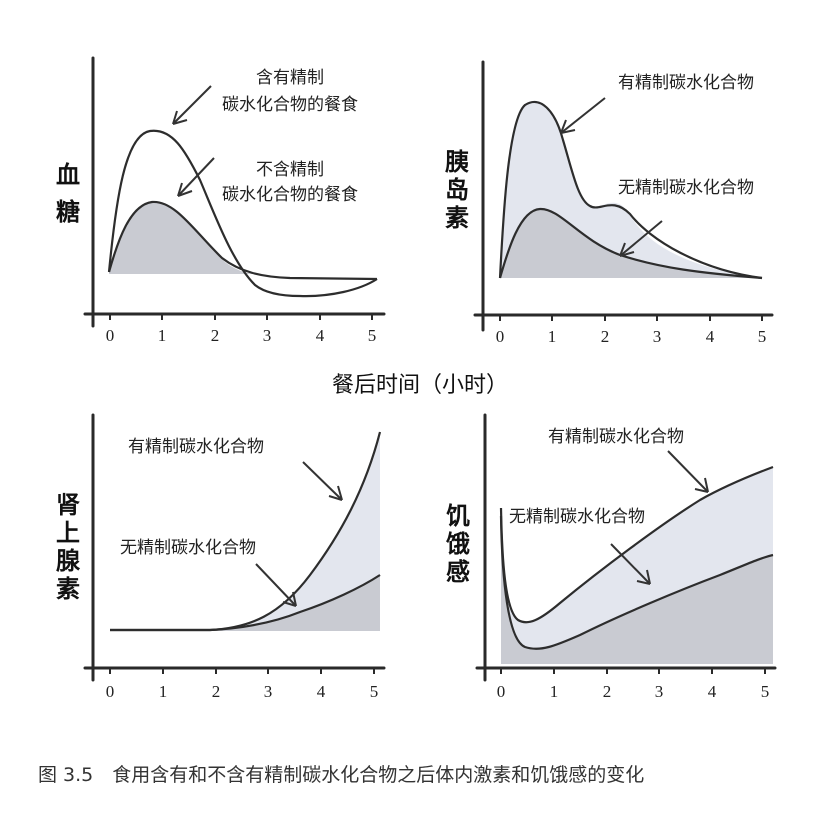  Describe the element at coordinates (290, 78) in the screenshot. I see `blood-sugar-annotation-refined-line1: 含有精制` at that location.